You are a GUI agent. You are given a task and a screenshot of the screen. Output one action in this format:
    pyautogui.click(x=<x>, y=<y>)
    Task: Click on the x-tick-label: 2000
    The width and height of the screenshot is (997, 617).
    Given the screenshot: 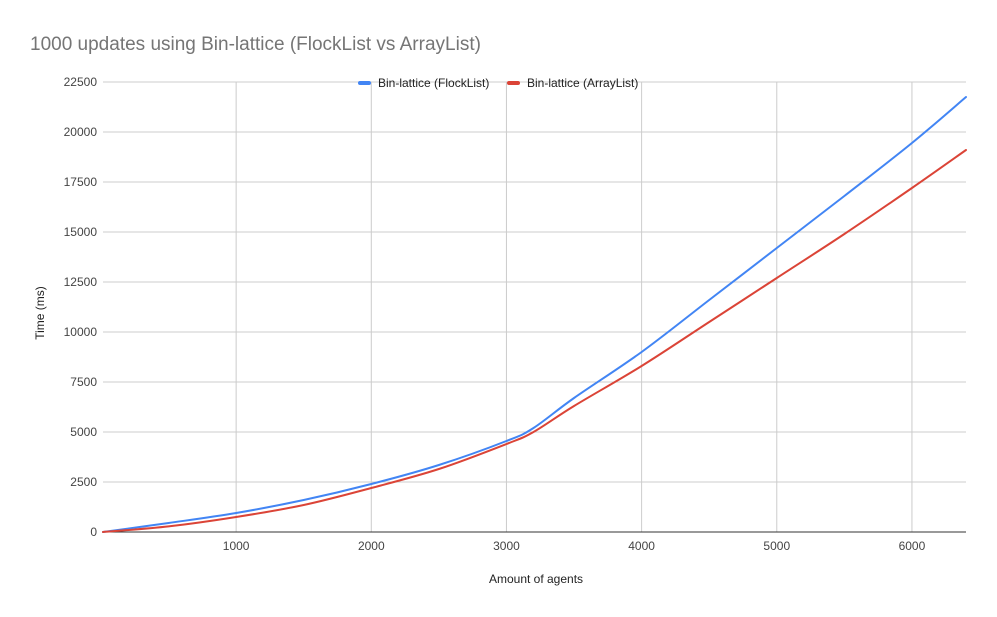 What is the action you would take?
    pyautogui.click(x=371, y=546)
    